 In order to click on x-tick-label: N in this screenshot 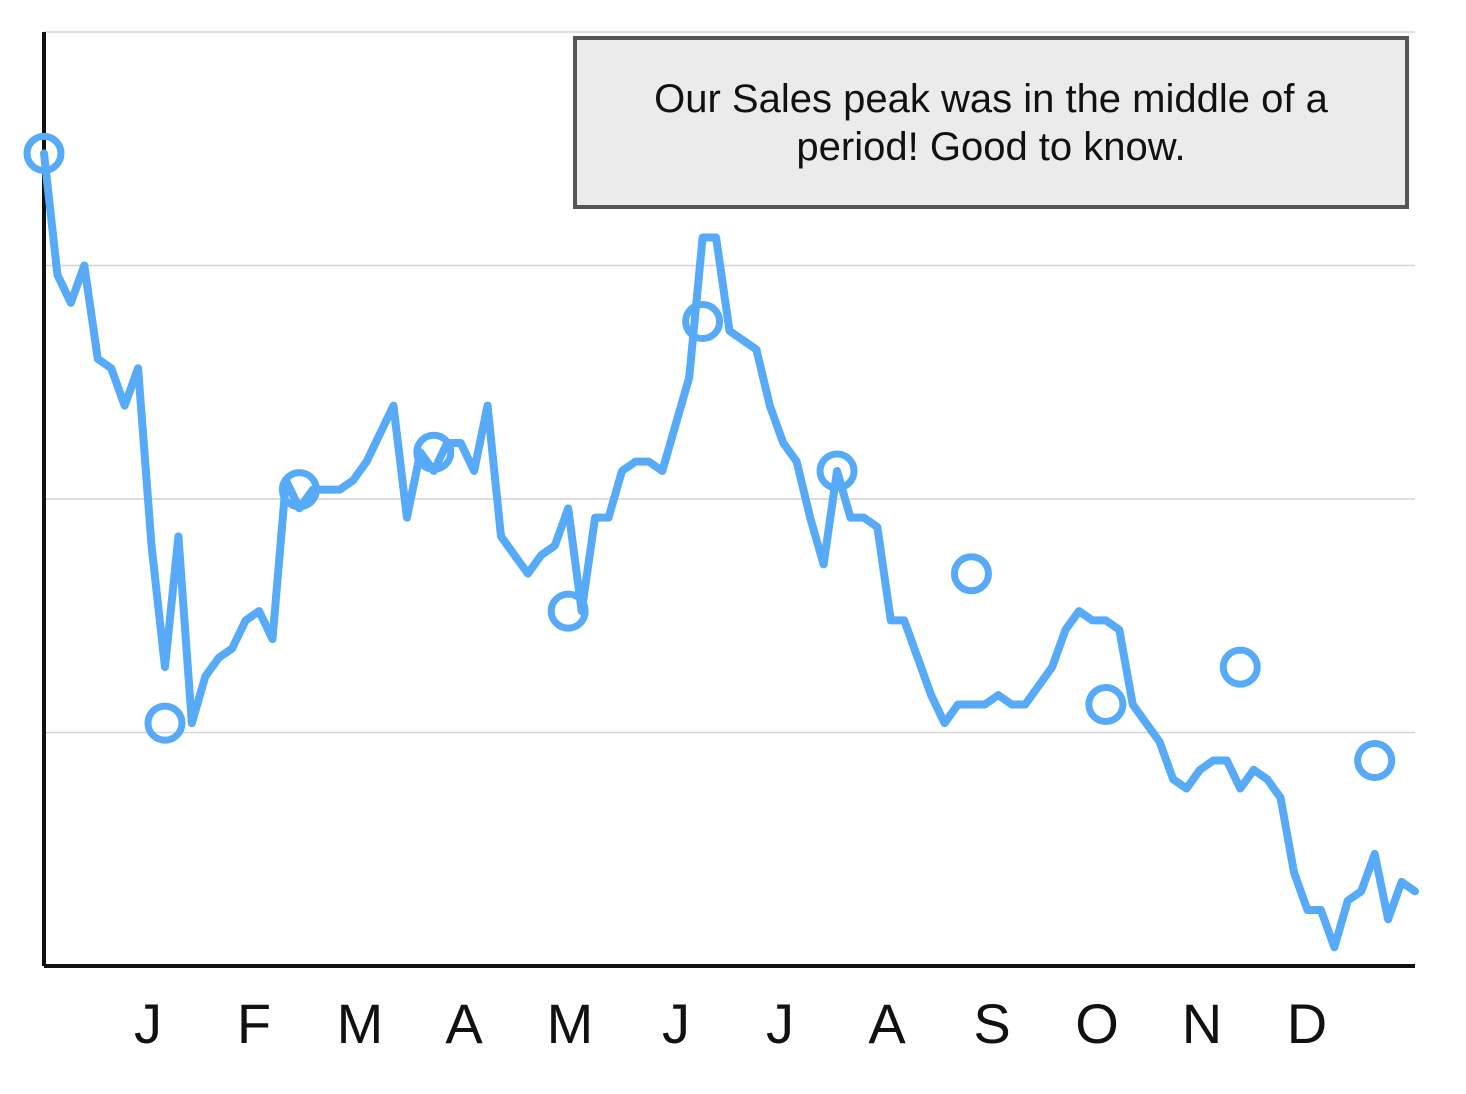, I will do `click(1202, 1023)`.